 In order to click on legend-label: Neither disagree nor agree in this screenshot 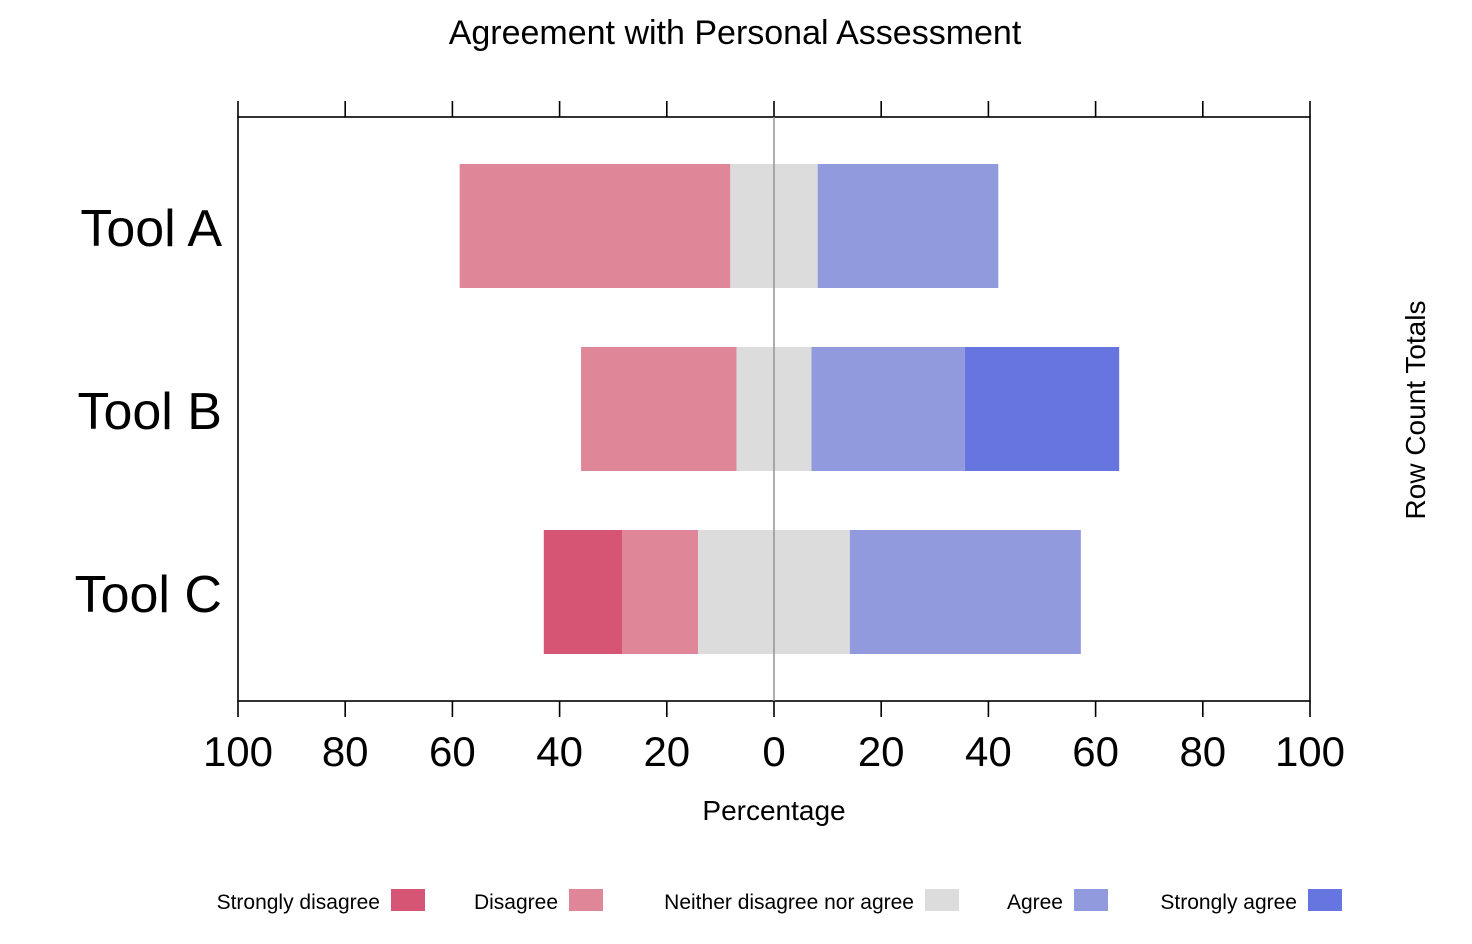, I will do `click(789, 902)`.